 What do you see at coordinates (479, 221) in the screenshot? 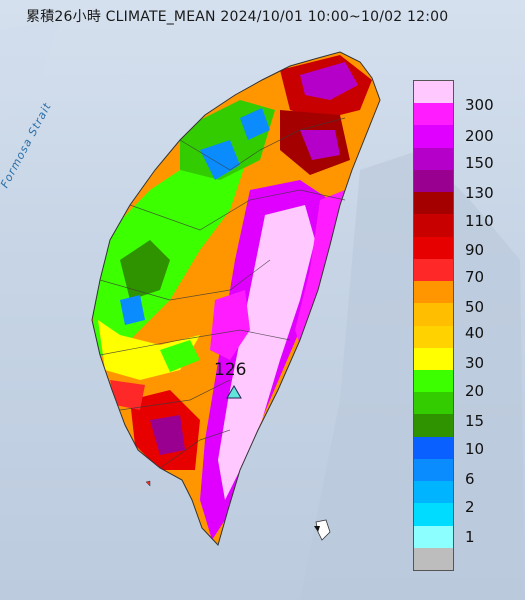
I see `legend-tick-label: 110` at bounding box center [479, 221].